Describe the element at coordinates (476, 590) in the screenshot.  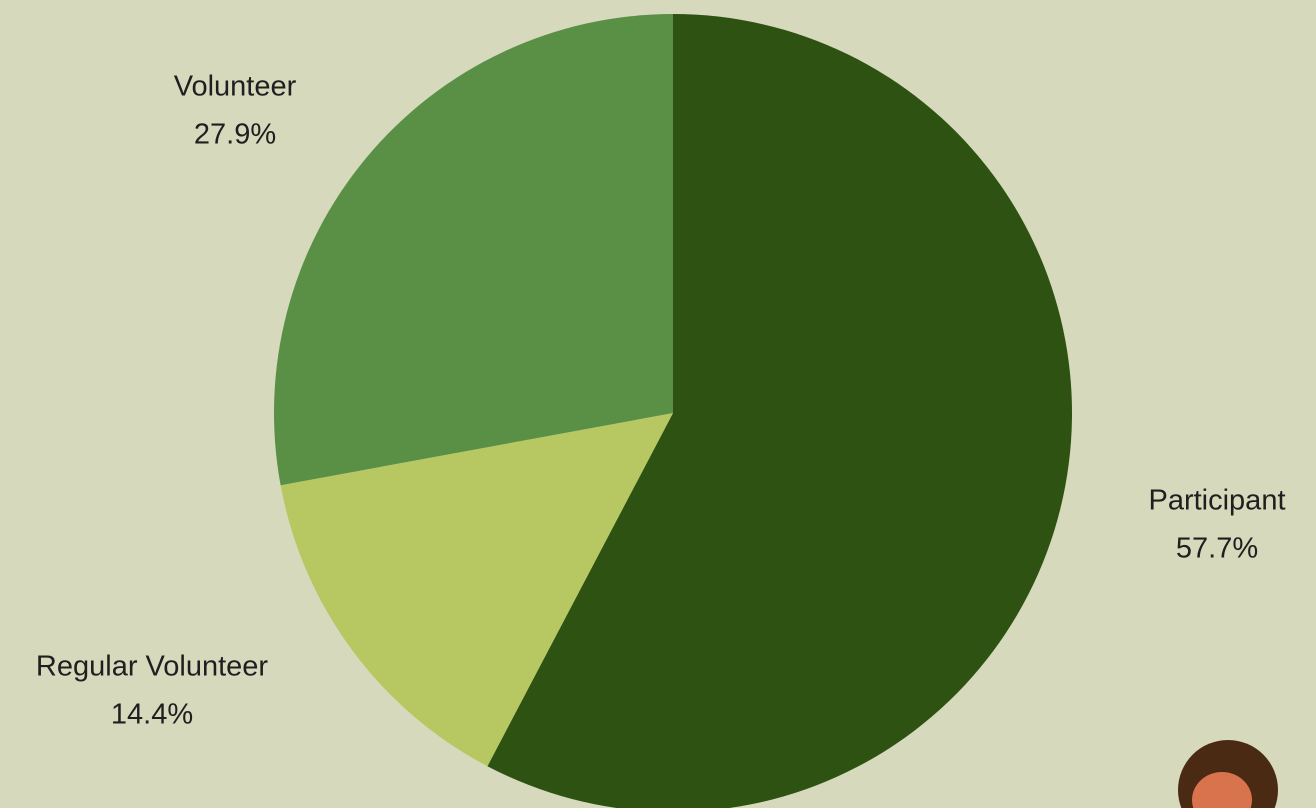
I see `pie-slice` at that location.